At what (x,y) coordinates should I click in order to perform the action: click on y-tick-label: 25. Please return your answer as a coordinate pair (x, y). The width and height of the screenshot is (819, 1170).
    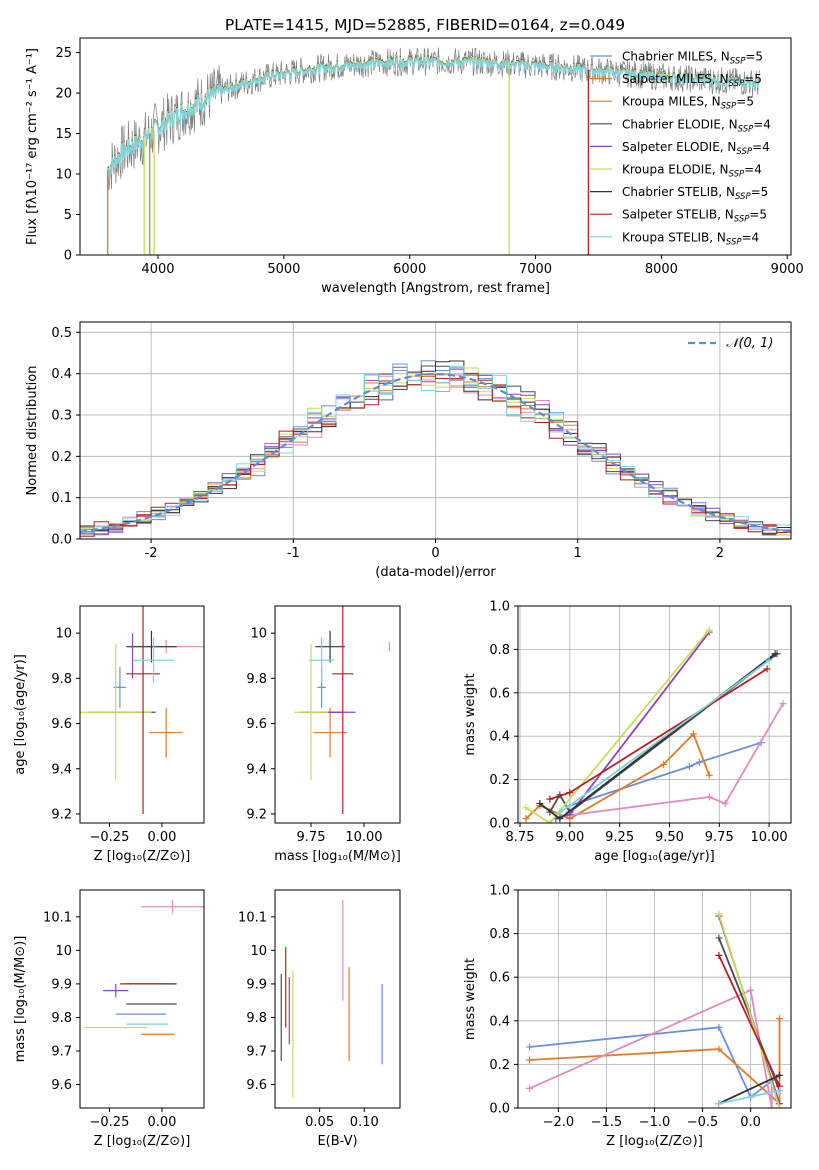
    Looking at the image, I should click on (63, 53).